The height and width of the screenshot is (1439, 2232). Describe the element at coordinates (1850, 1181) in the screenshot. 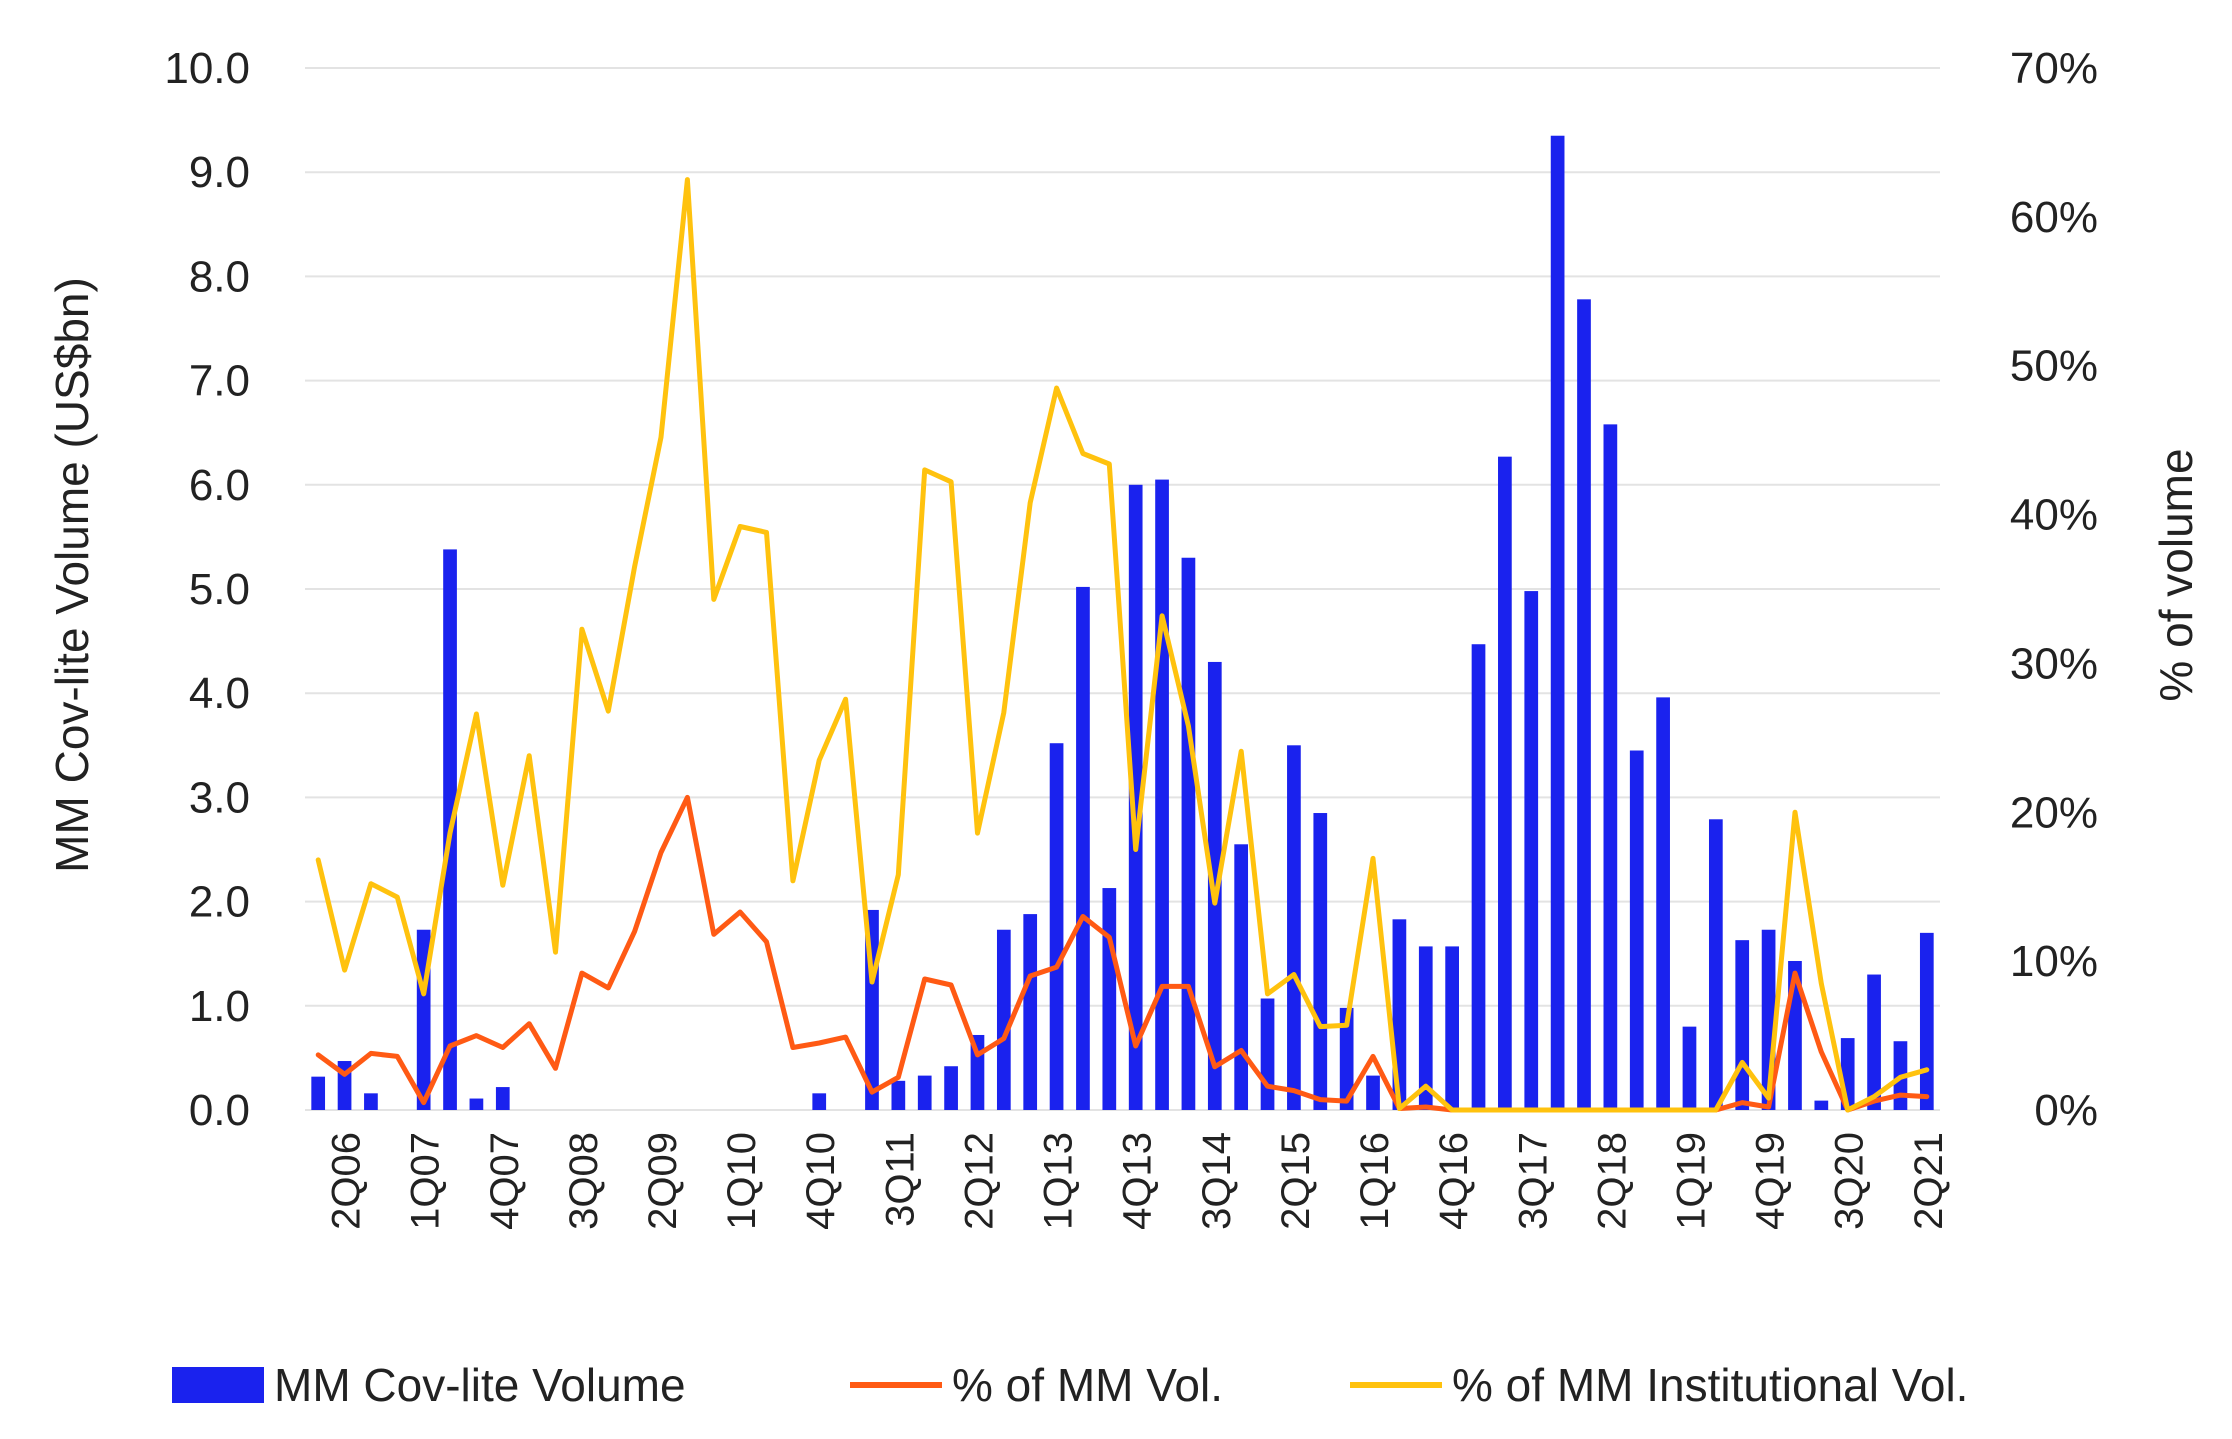

I see `x-tick-label: 3Q20` at that location.